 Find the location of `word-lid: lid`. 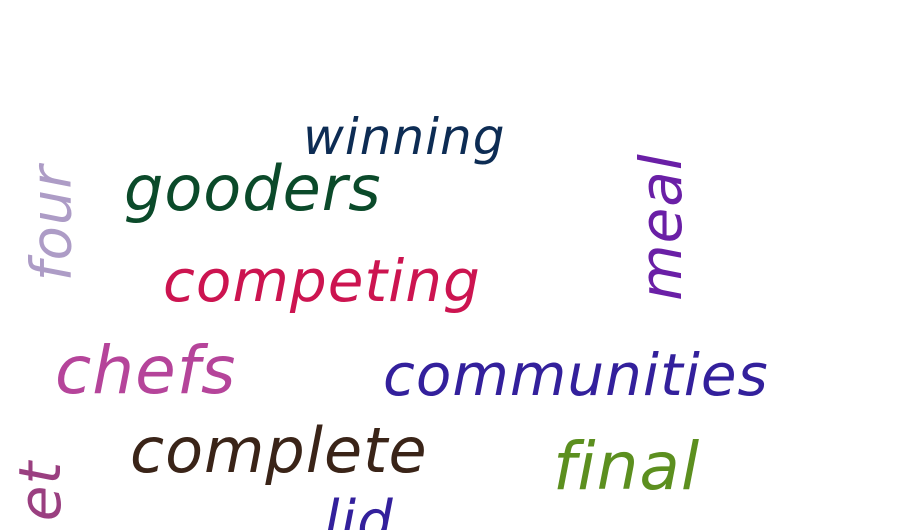

word-lid: lid is located at coordinates (359, 509).